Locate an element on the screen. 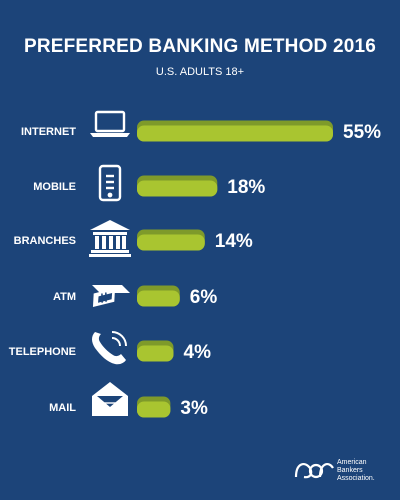 The width and height of the screenshot is (400, 500). atm-card-icon is located at coordinates (111, 296).